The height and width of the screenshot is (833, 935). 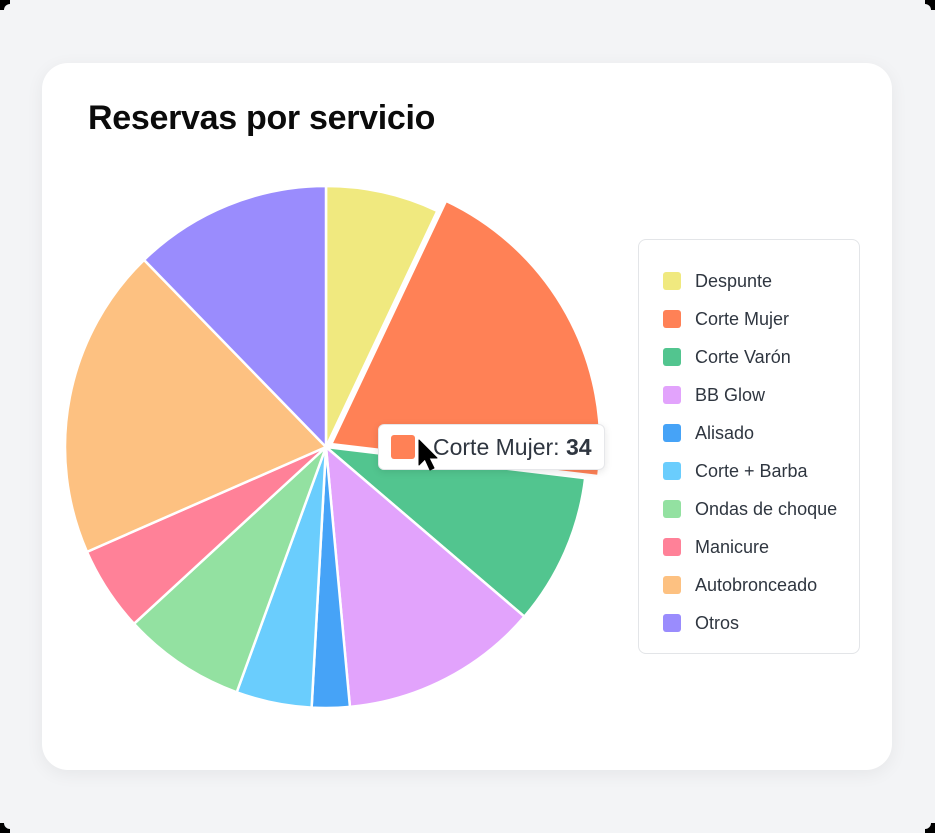 I want to click on pie-slice-autobronceado, so click(x=195, y=406).